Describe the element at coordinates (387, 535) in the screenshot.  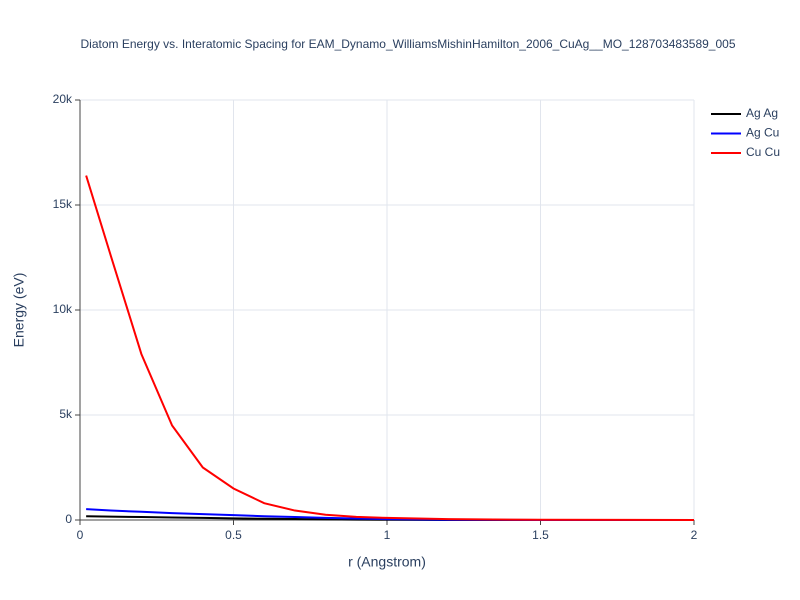
I see `x-tick-label: 1` at that location.